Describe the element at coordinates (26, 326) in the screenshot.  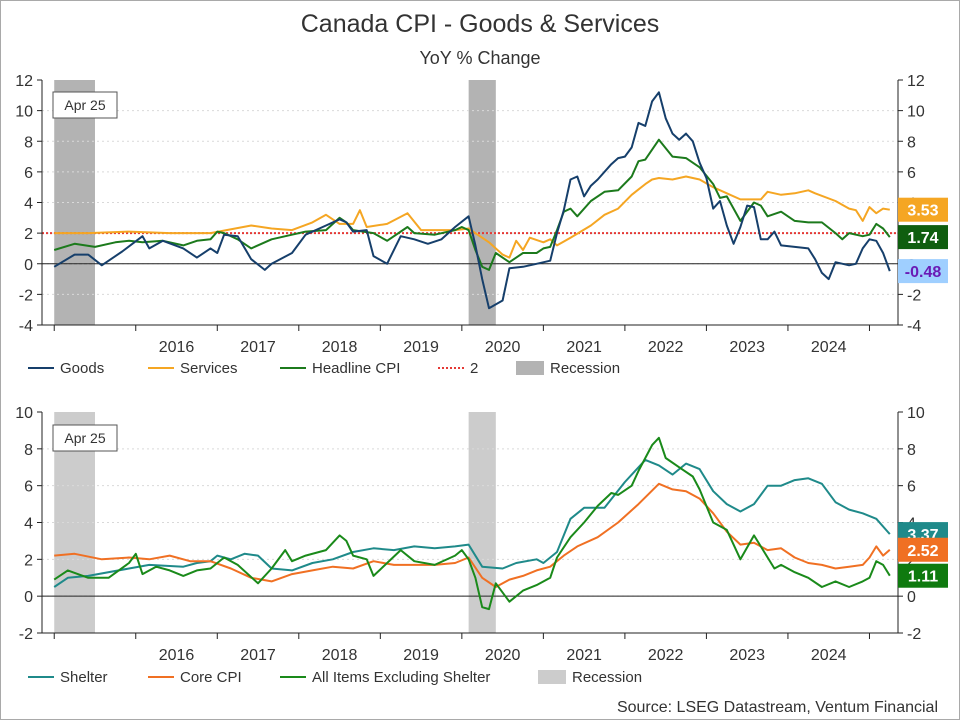
I see `top-y-tick-label-left: -4` at that location.